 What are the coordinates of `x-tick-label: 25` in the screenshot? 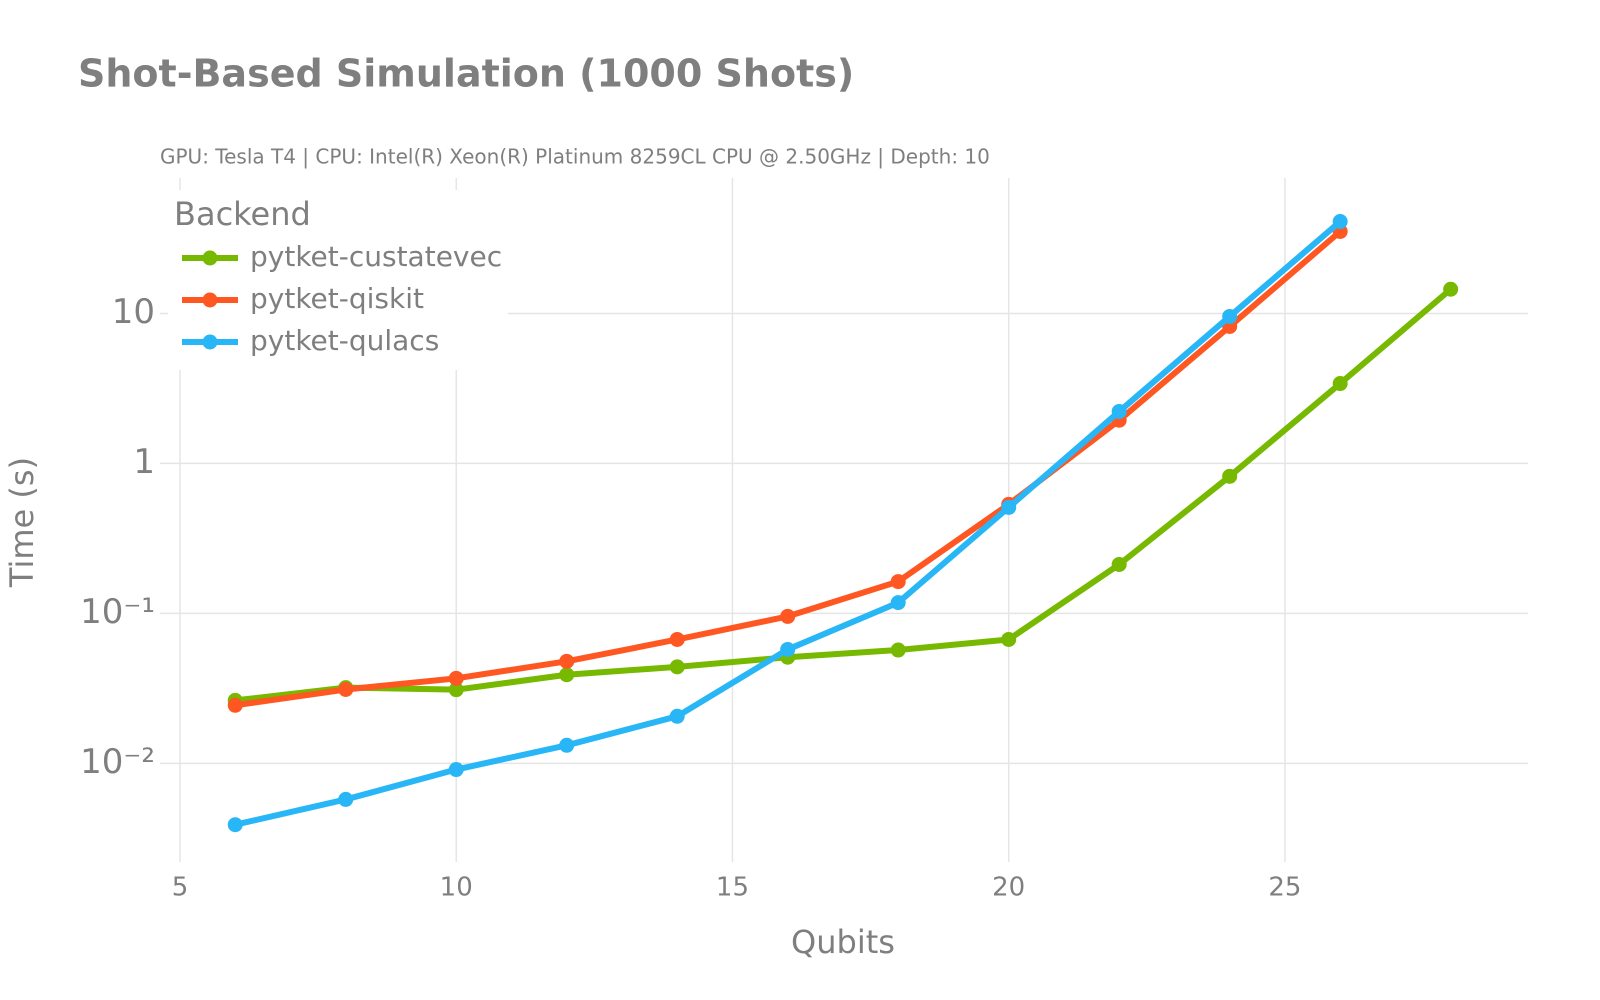 It's located at (1284, 888).